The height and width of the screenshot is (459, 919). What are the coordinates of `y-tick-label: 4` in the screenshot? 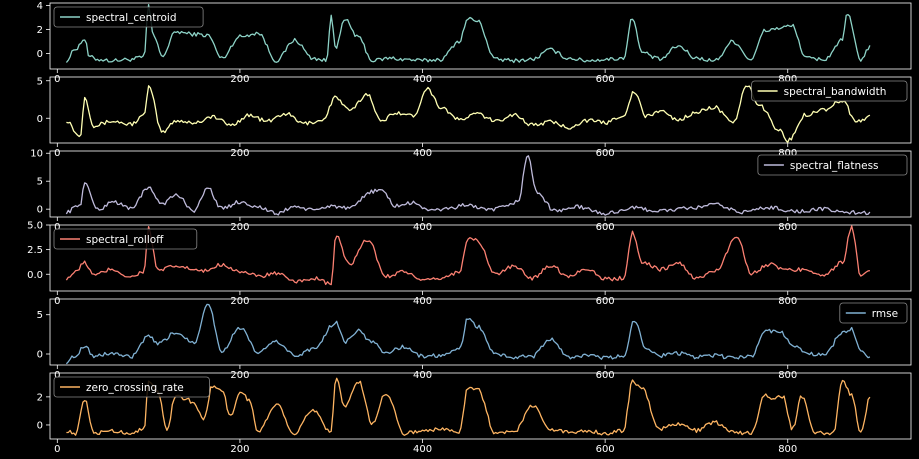 It's located at (40, 6).